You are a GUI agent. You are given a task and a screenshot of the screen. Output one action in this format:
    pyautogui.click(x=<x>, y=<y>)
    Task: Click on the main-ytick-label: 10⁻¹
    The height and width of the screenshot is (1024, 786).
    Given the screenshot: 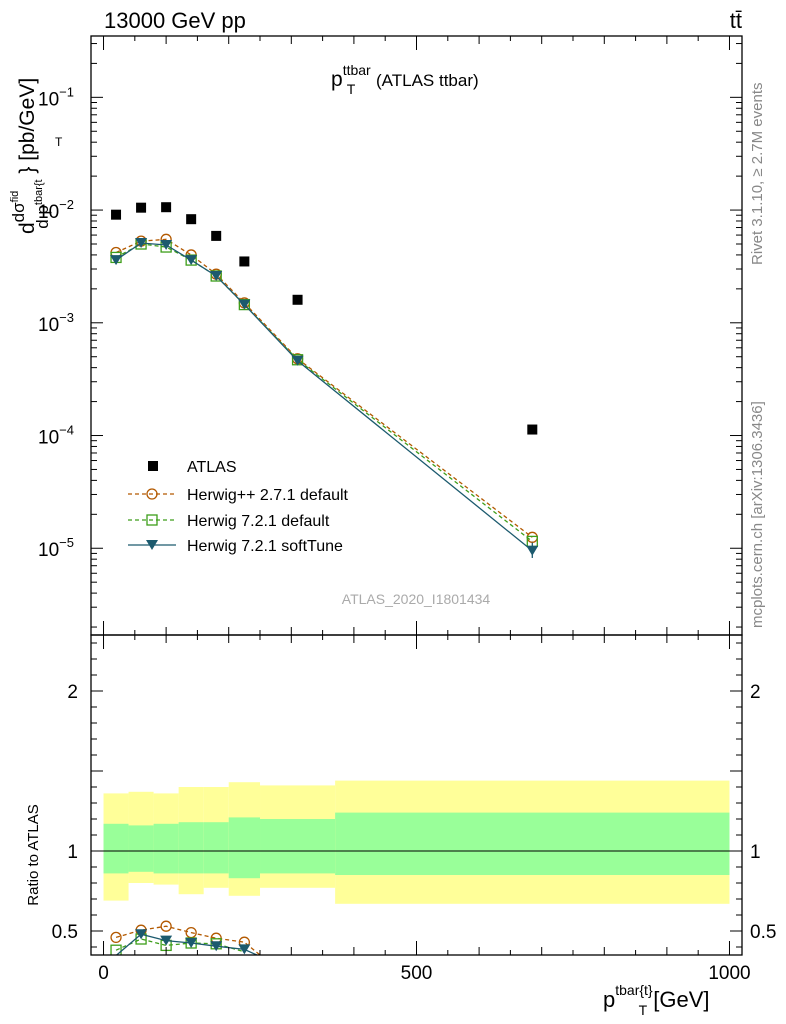 What is the action you would take?
    pyautogui.click(x=56, y=97)
    